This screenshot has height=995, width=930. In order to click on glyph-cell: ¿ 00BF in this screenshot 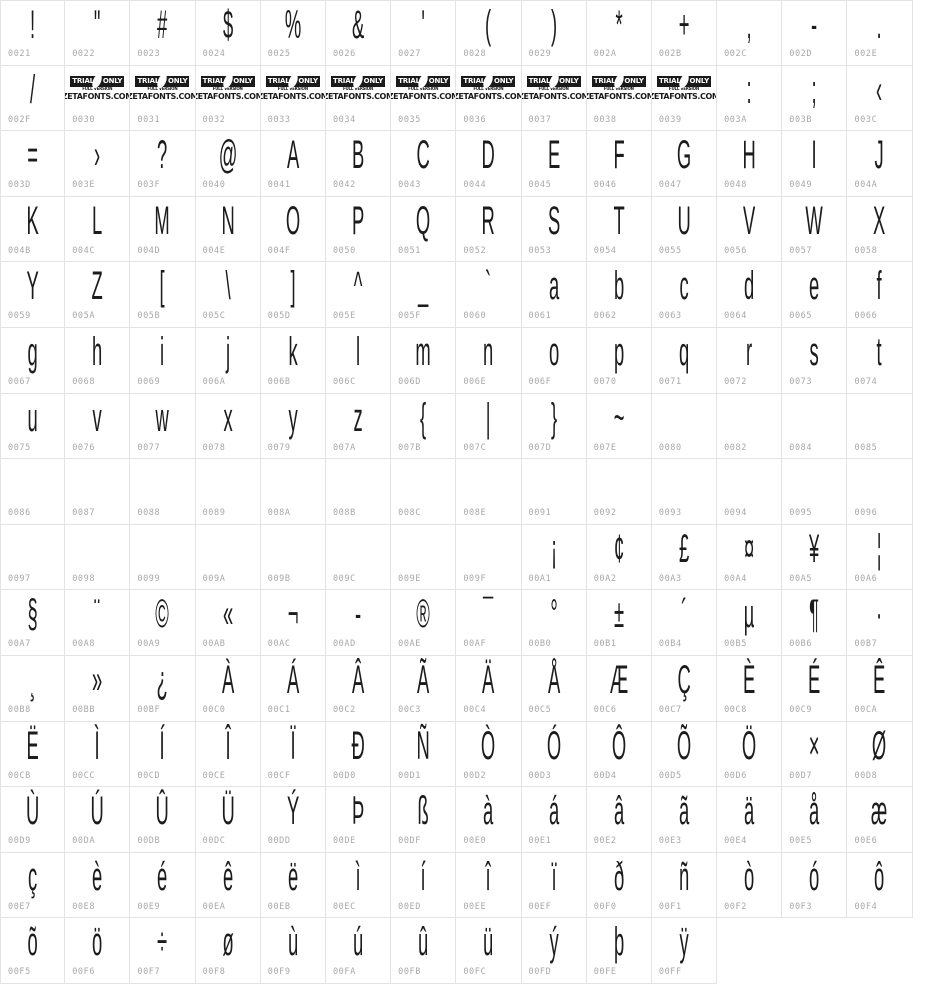, I will do `click(163, 688)`.